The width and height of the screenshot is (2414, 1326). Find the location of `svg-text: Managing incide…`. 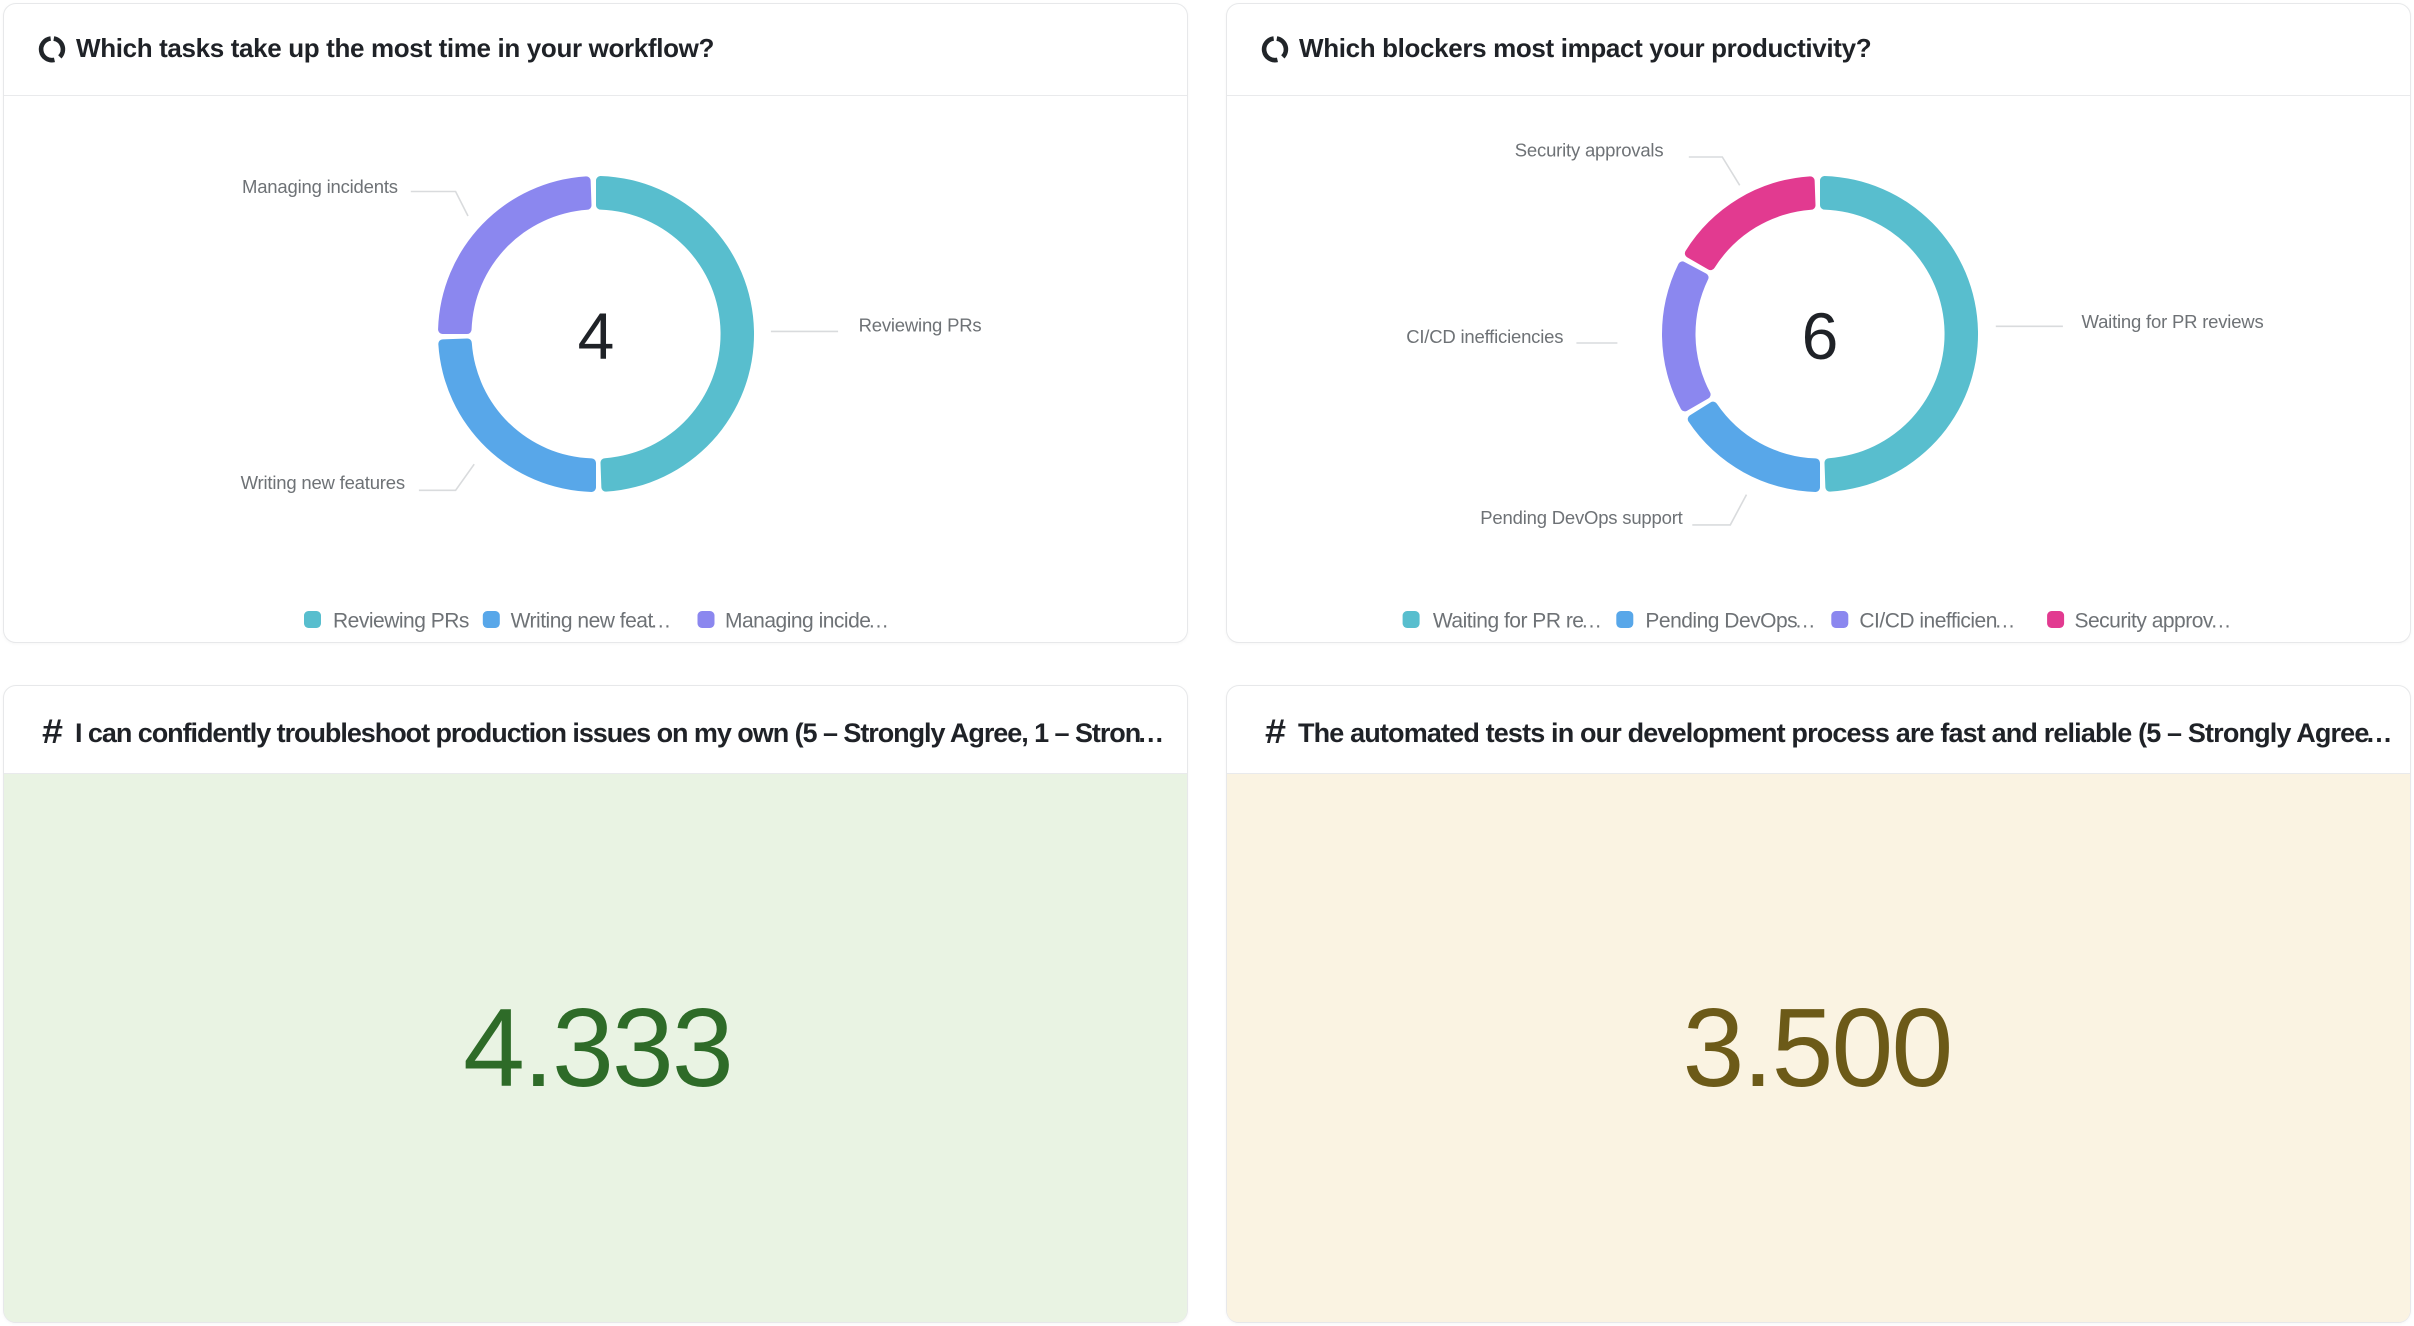

svg-text: Managing incide… is located at coordinates (806, 621).